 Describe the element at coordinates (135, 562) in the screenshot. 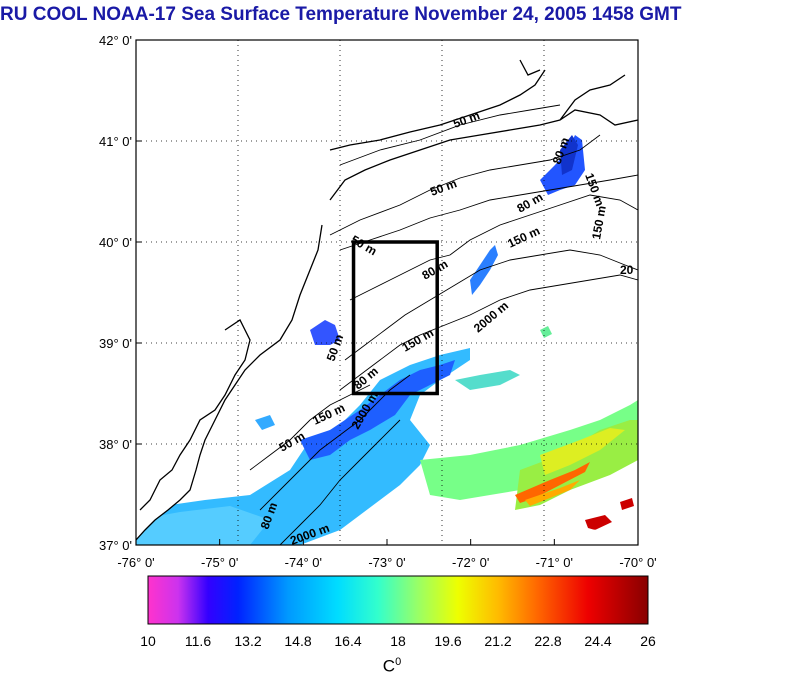

I see `lon-tick-label: -76° 0'` at that location.